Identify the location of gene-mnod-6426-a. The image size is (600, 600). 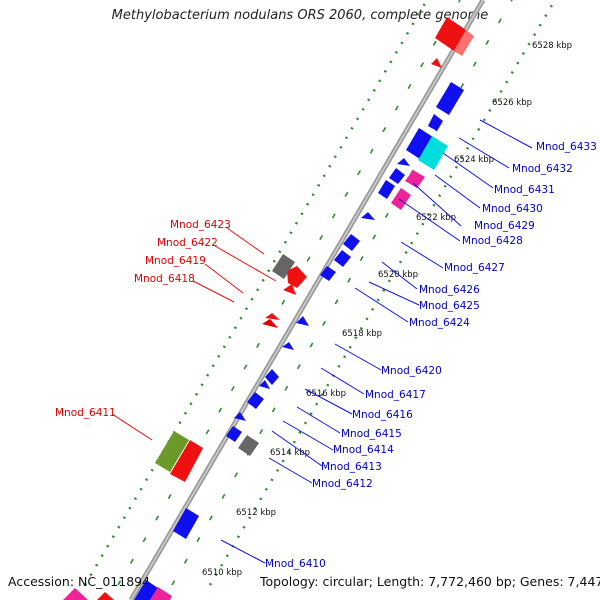
(351, 242).